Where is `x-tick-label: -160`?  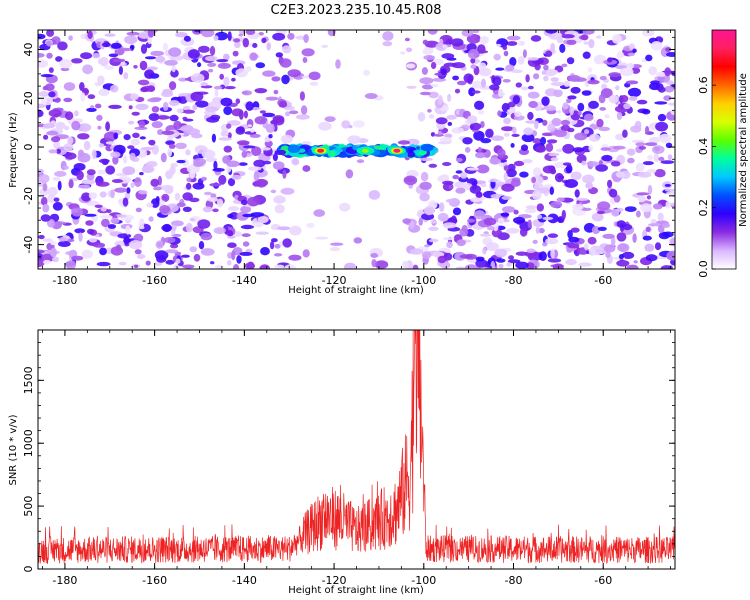
x-tick-label: -160 is located at coordinates (154, 580).